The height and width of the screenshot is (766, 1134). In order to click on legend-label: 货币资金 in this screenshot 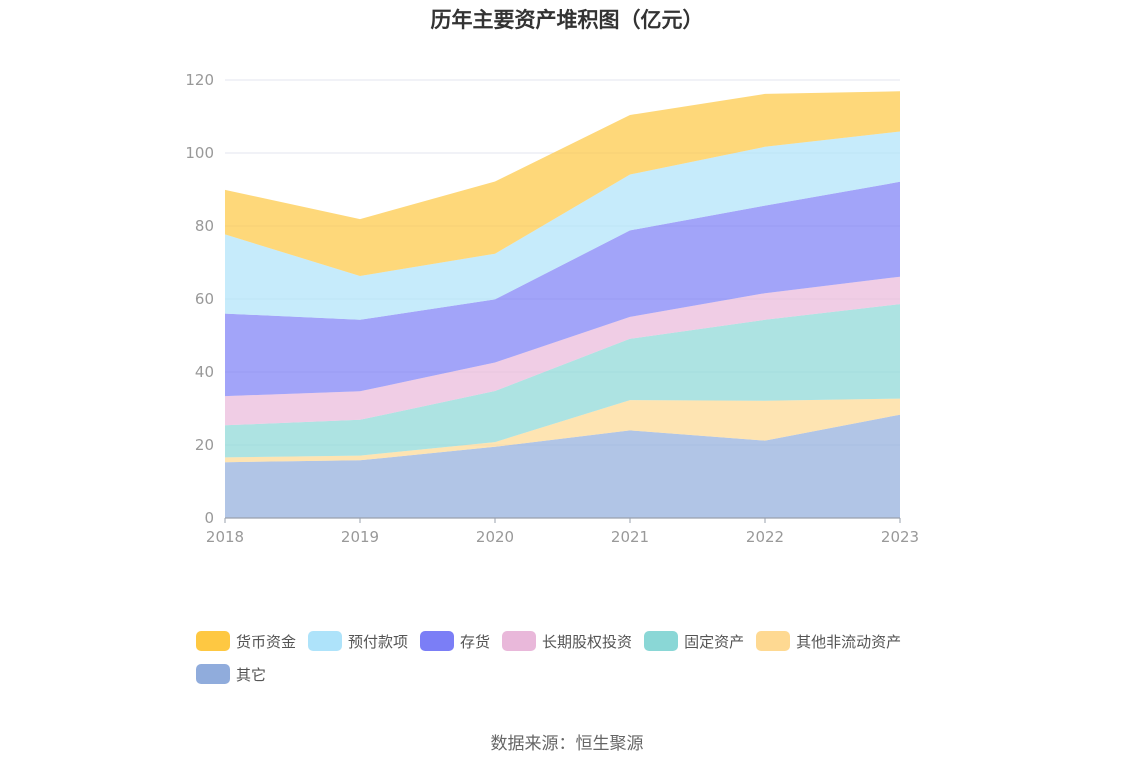, I will do `click(266, 641)`.